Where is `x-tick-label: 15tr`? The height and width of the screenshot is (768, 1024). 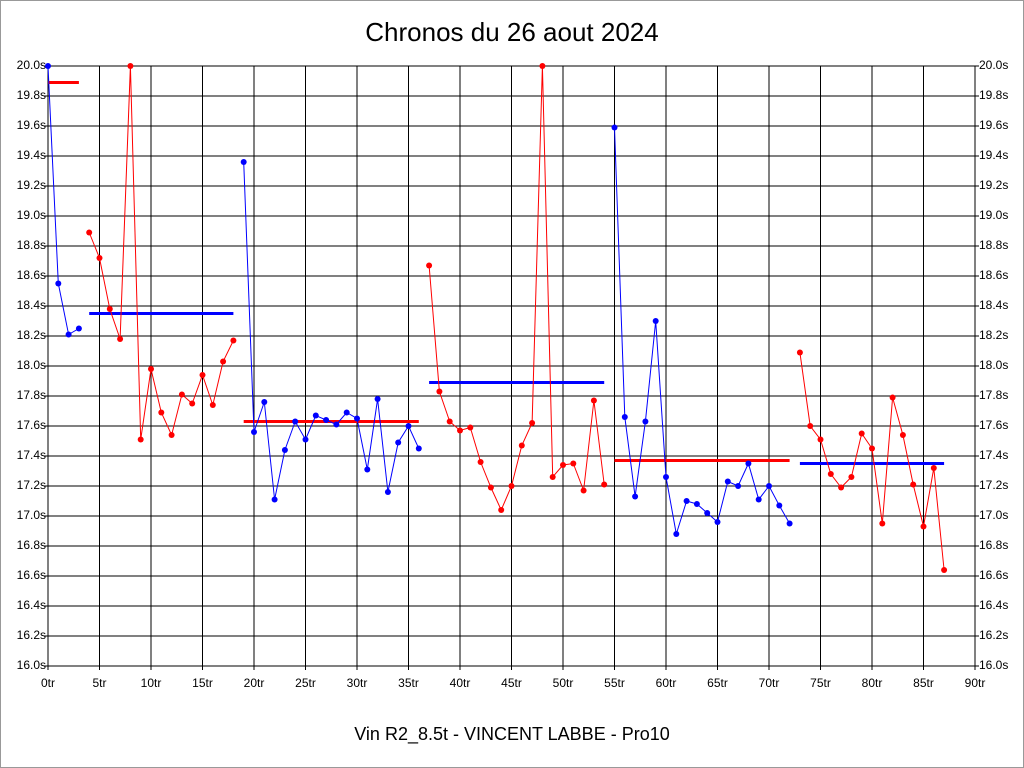
x-tick-label: 15tr is located at coordinates (202, 683).